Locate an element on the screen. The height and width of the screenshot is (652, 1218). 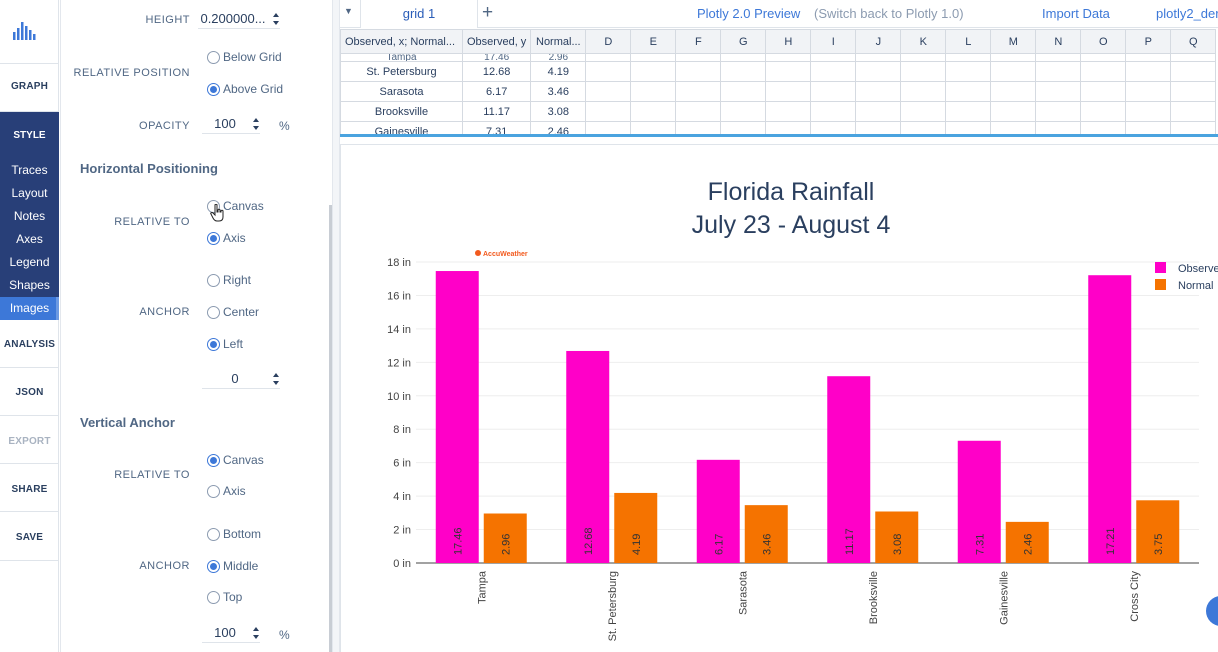
grid-column-header: P is located at coordinates (1148, 41).